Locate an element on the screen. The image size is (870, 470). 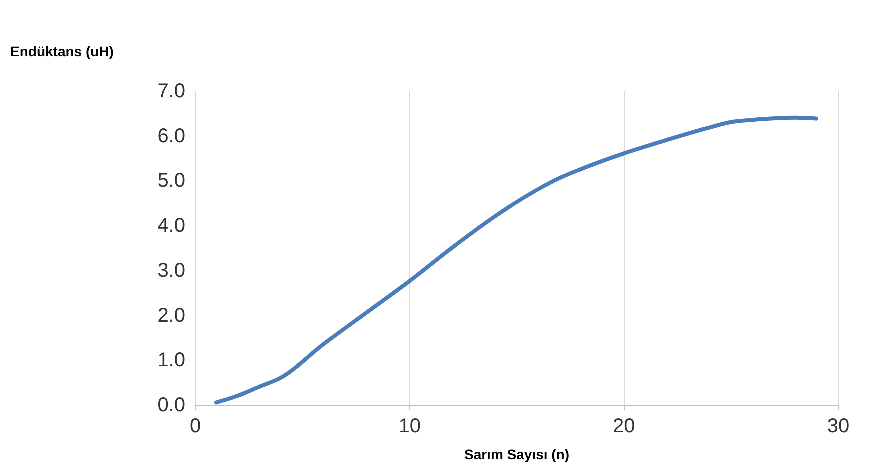
x-tick-label: 20 is located at coordinates (624, 427).